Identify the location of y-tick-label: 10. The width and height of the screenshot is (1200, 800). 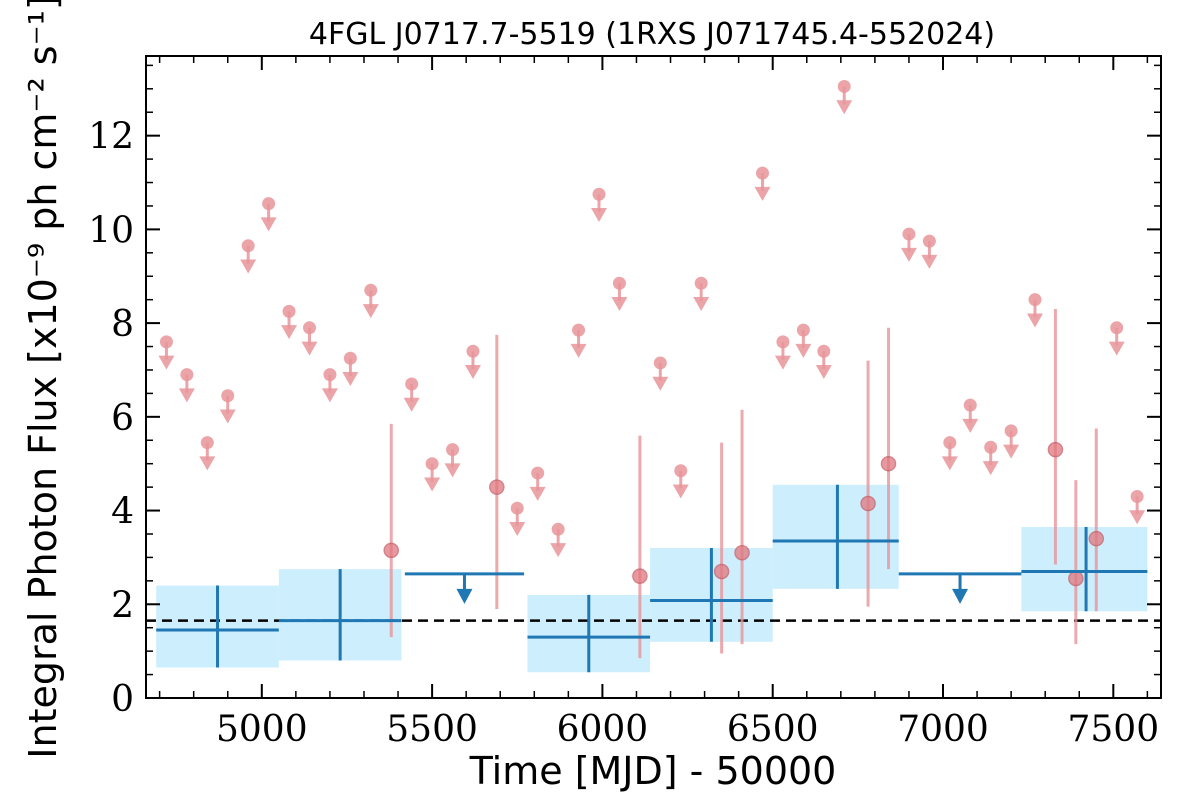
(111, 230).